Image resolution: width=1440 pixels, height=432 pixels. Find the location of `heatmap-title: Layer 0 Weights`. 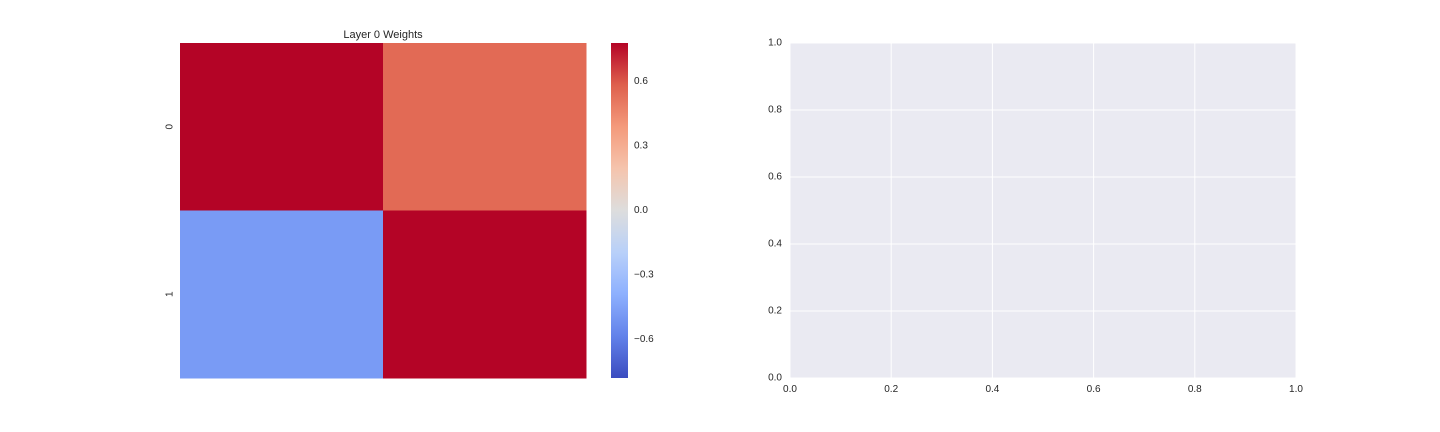

heatmap-title: Layer 0 Weights is located at coordinates (383, 35).